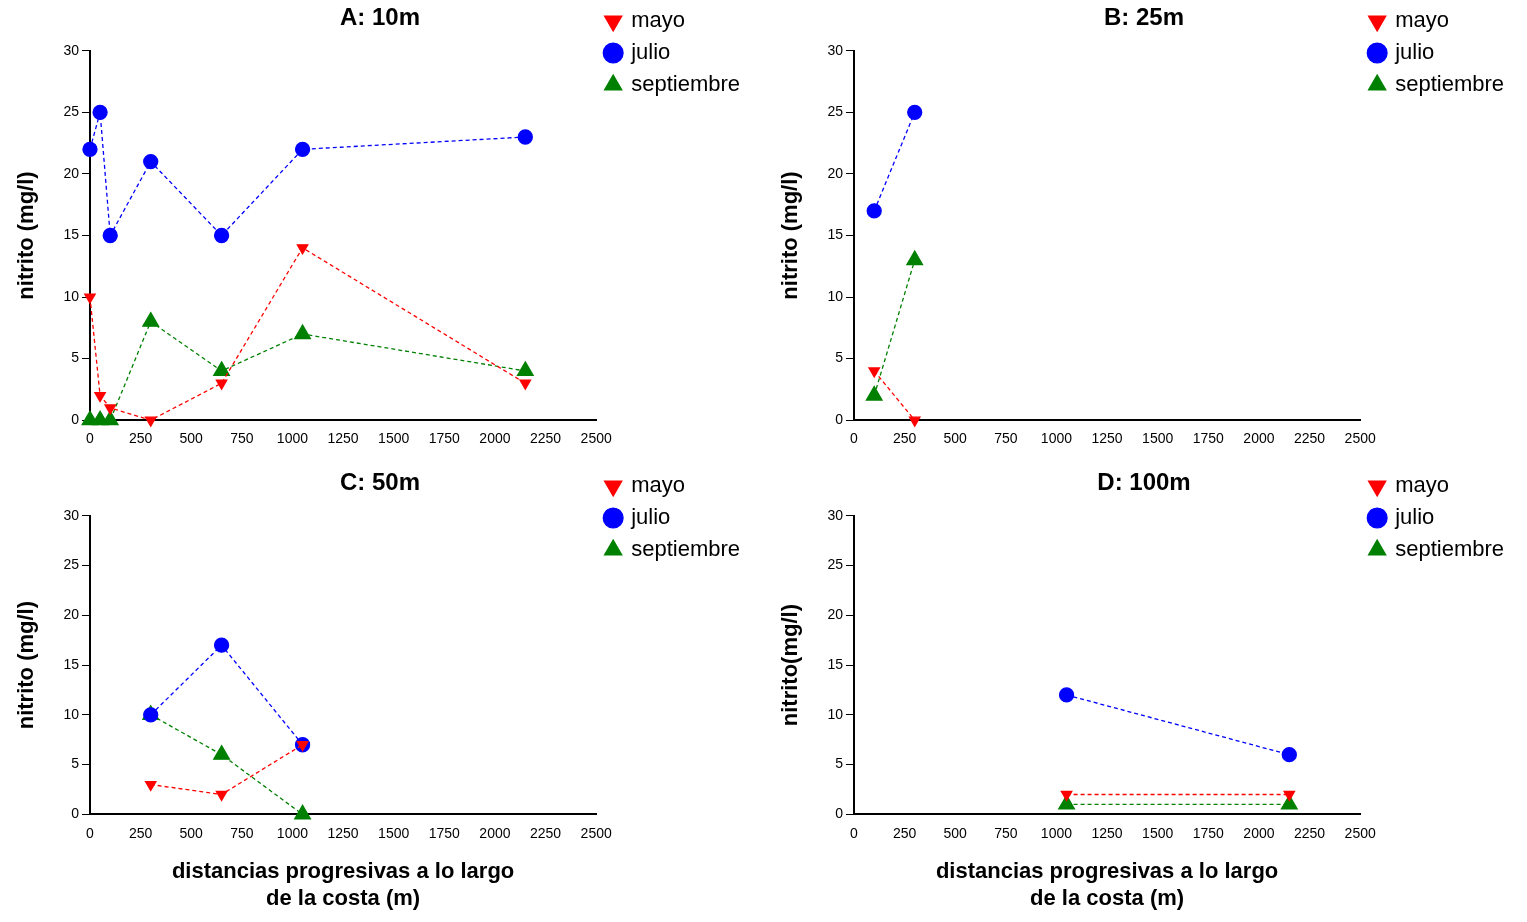 The width and height of the screenshot is (1527, 922). I want to click on chart-title: A: 10m, so click(380, 17).